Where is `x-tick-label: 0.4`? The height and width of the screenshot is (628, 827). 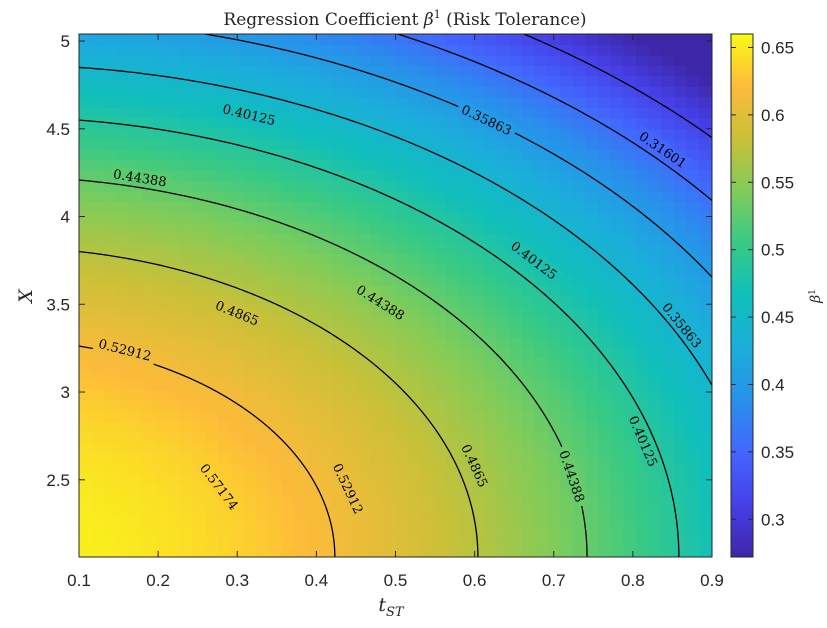 x-tick-label: 0.4 is located at coordinates (317, 580).